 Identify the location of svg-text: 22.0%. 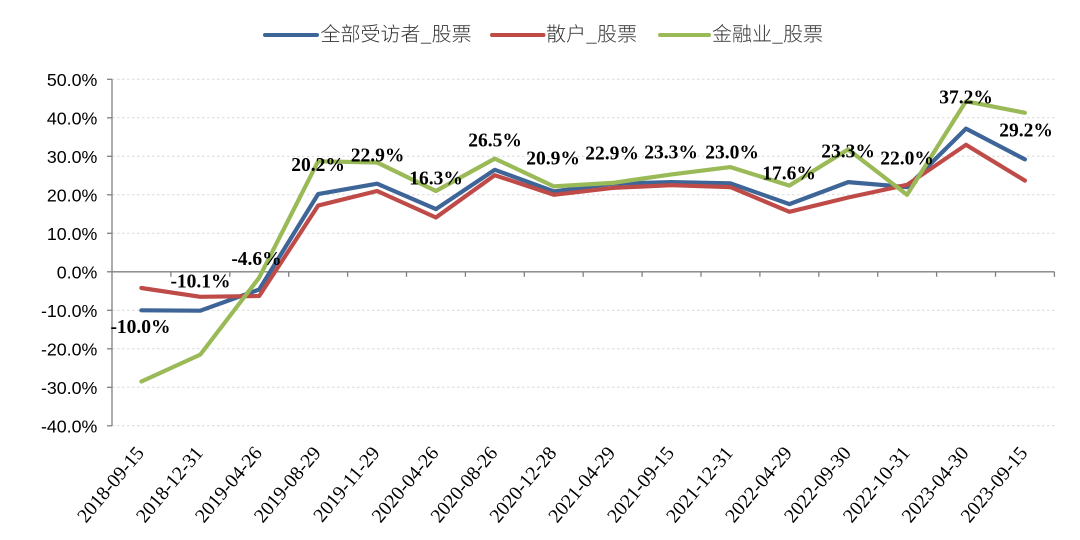
(907, 159).